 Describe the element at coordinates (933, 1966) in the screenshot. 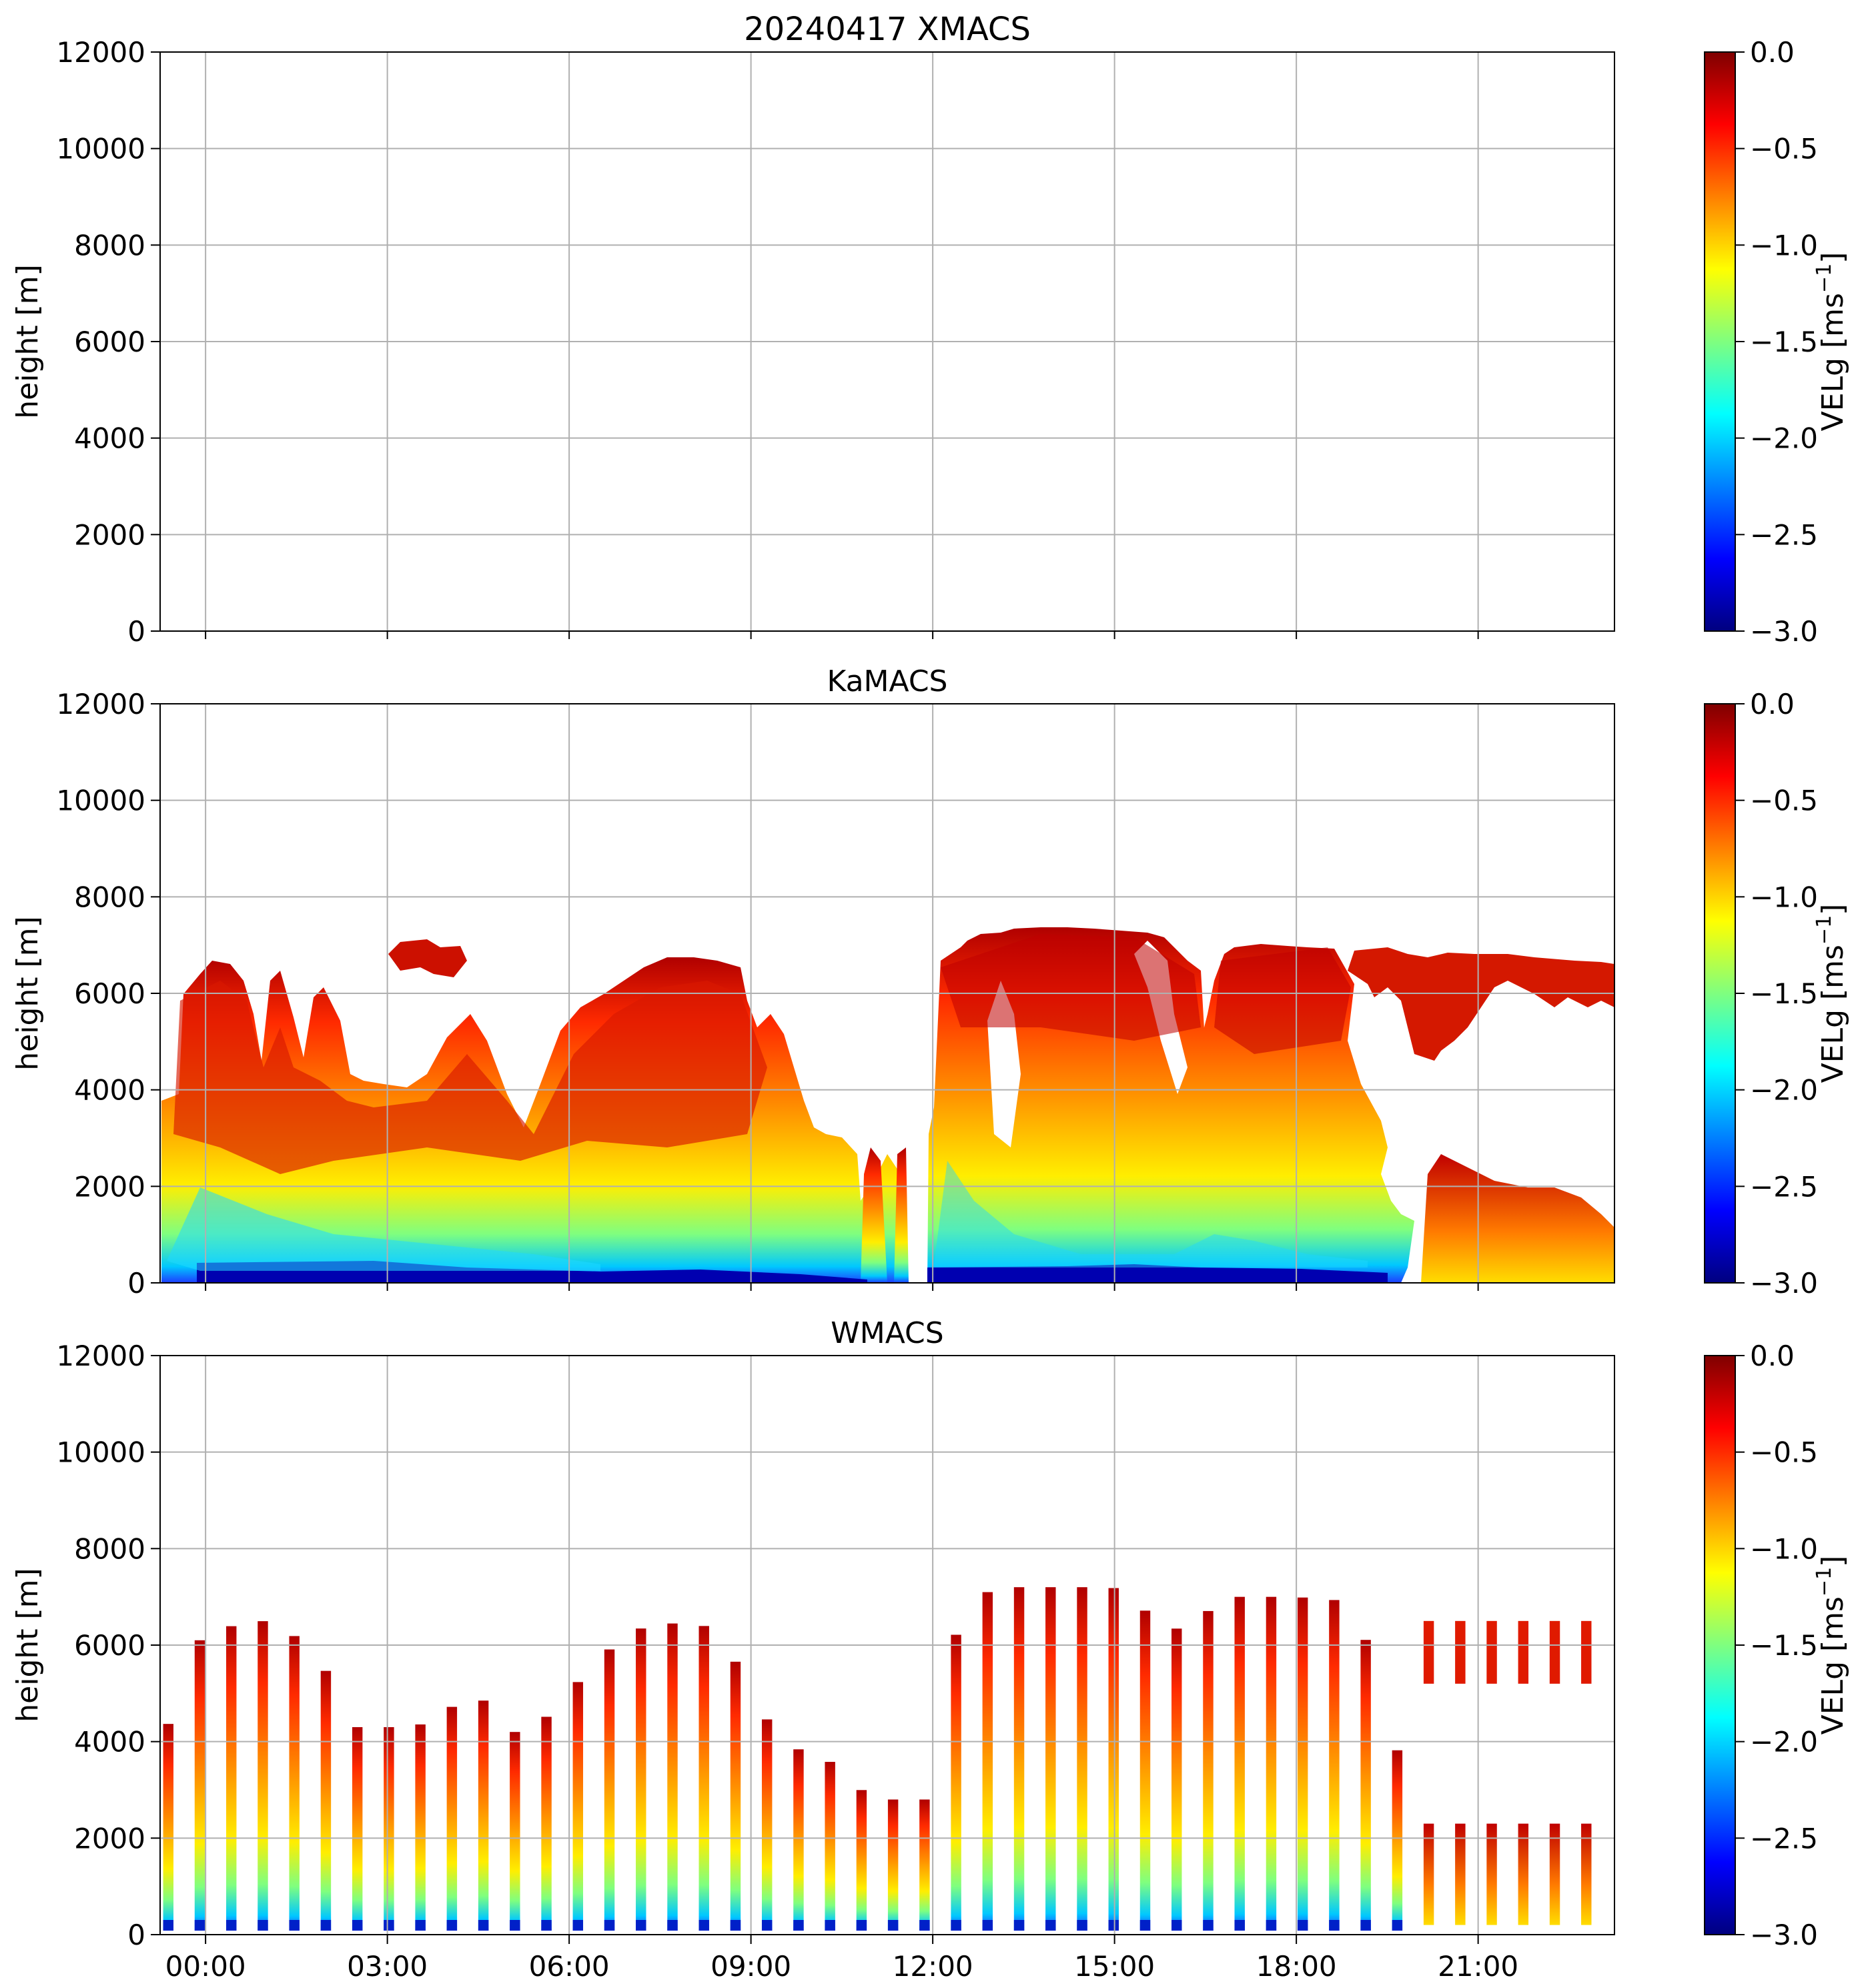

I see `x-tick-label: 12:00` at that location.